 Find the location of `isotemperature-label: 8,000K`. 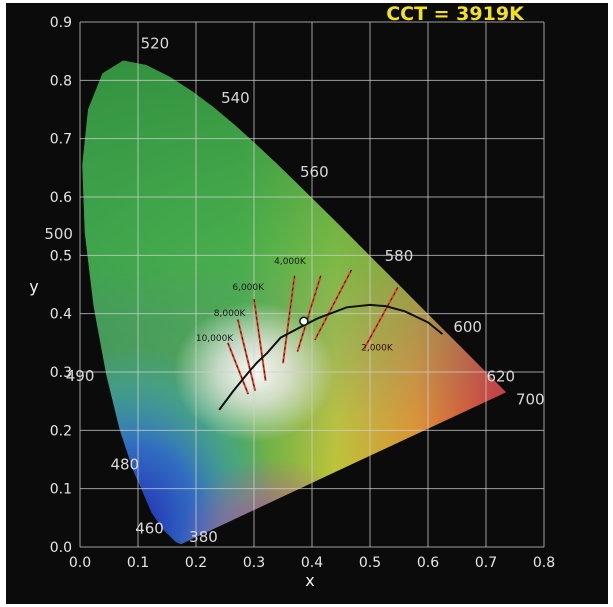

isotemperature-label: 8,000K is located at coordinates (230, 314).